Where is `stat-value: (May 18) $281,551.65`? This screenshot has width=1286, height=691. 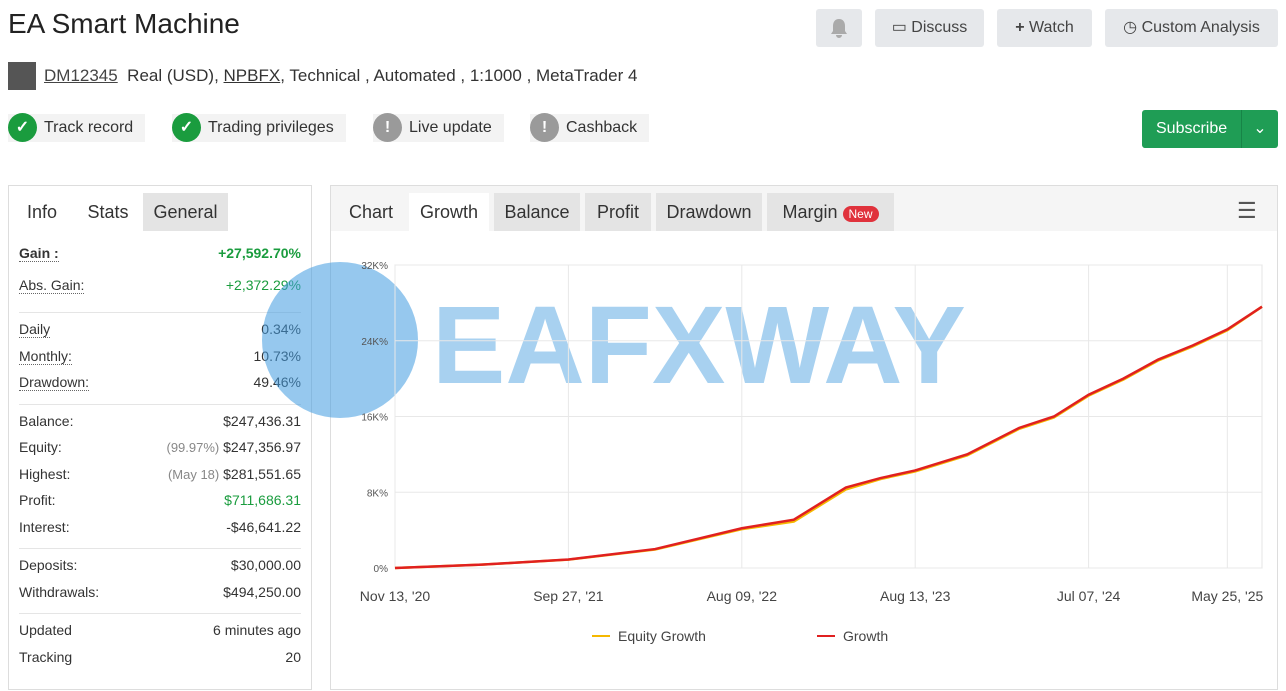
stat-value: (May 18) $281,551.65 is located at coordinates (234, 474).